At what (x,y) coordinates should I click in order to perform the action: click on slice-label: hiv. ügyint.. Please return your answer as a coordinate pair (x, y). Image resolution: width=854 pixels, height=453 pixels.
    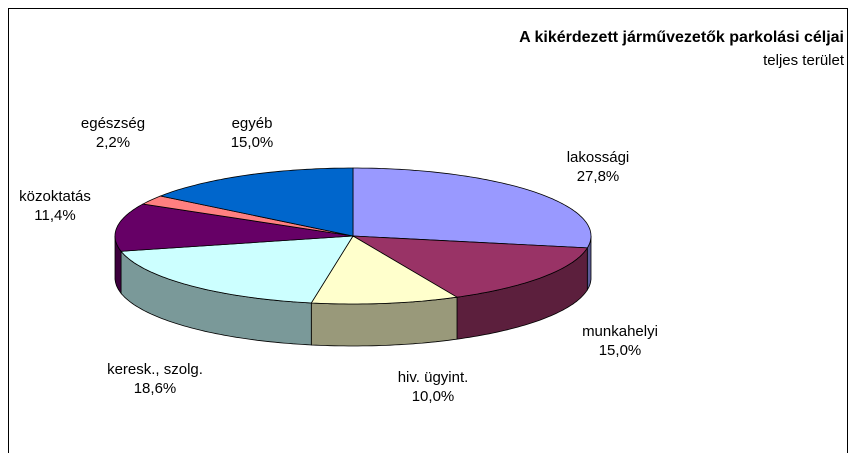
    Looking at the image, I should click on (433, 377).